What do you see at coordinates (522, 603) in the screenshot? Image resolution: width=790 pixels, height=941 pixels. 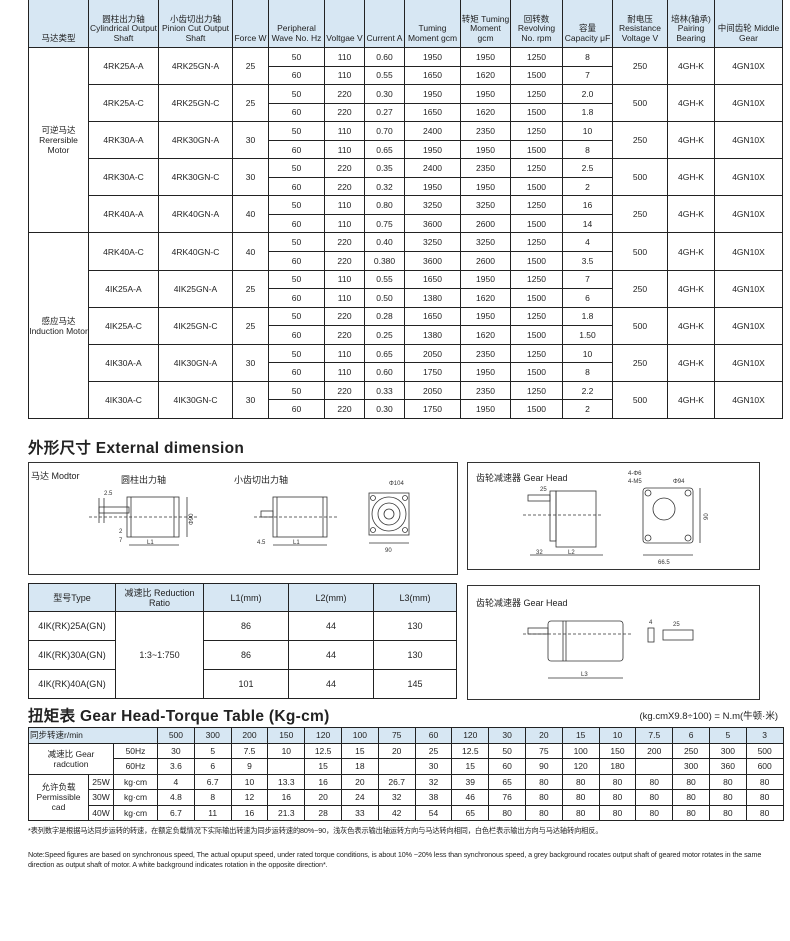 I see `gearhead-box-label: 齿轮减速器 Gear Head` at bounding box center [522, 603].